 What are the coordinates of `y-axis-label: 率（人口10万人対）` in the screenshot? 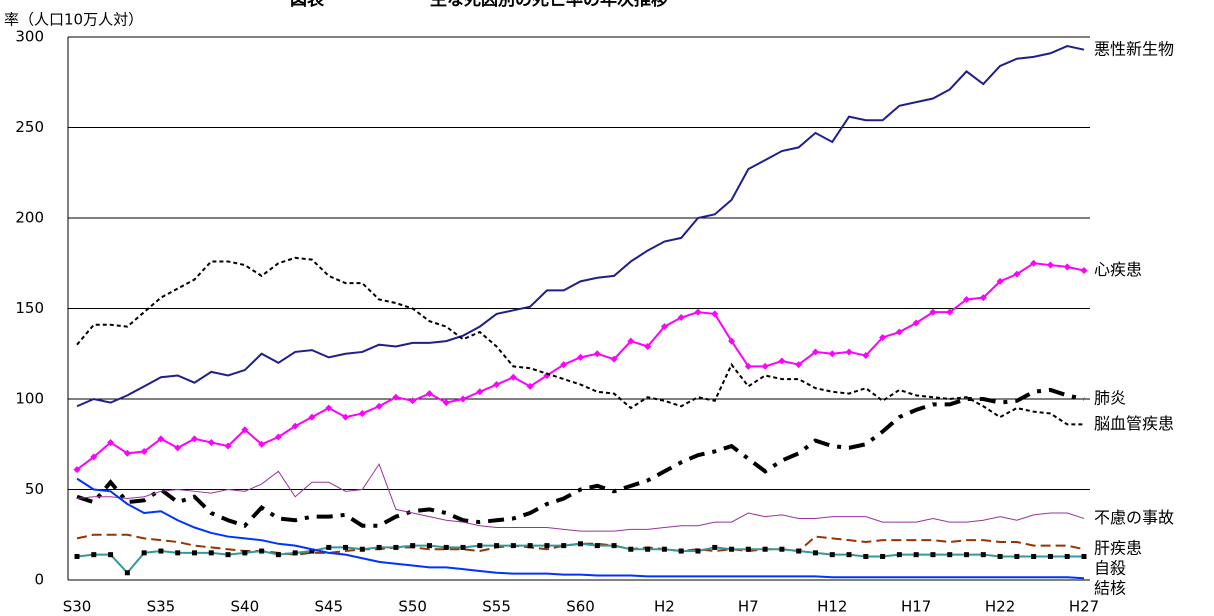 It's located at (73, 20).